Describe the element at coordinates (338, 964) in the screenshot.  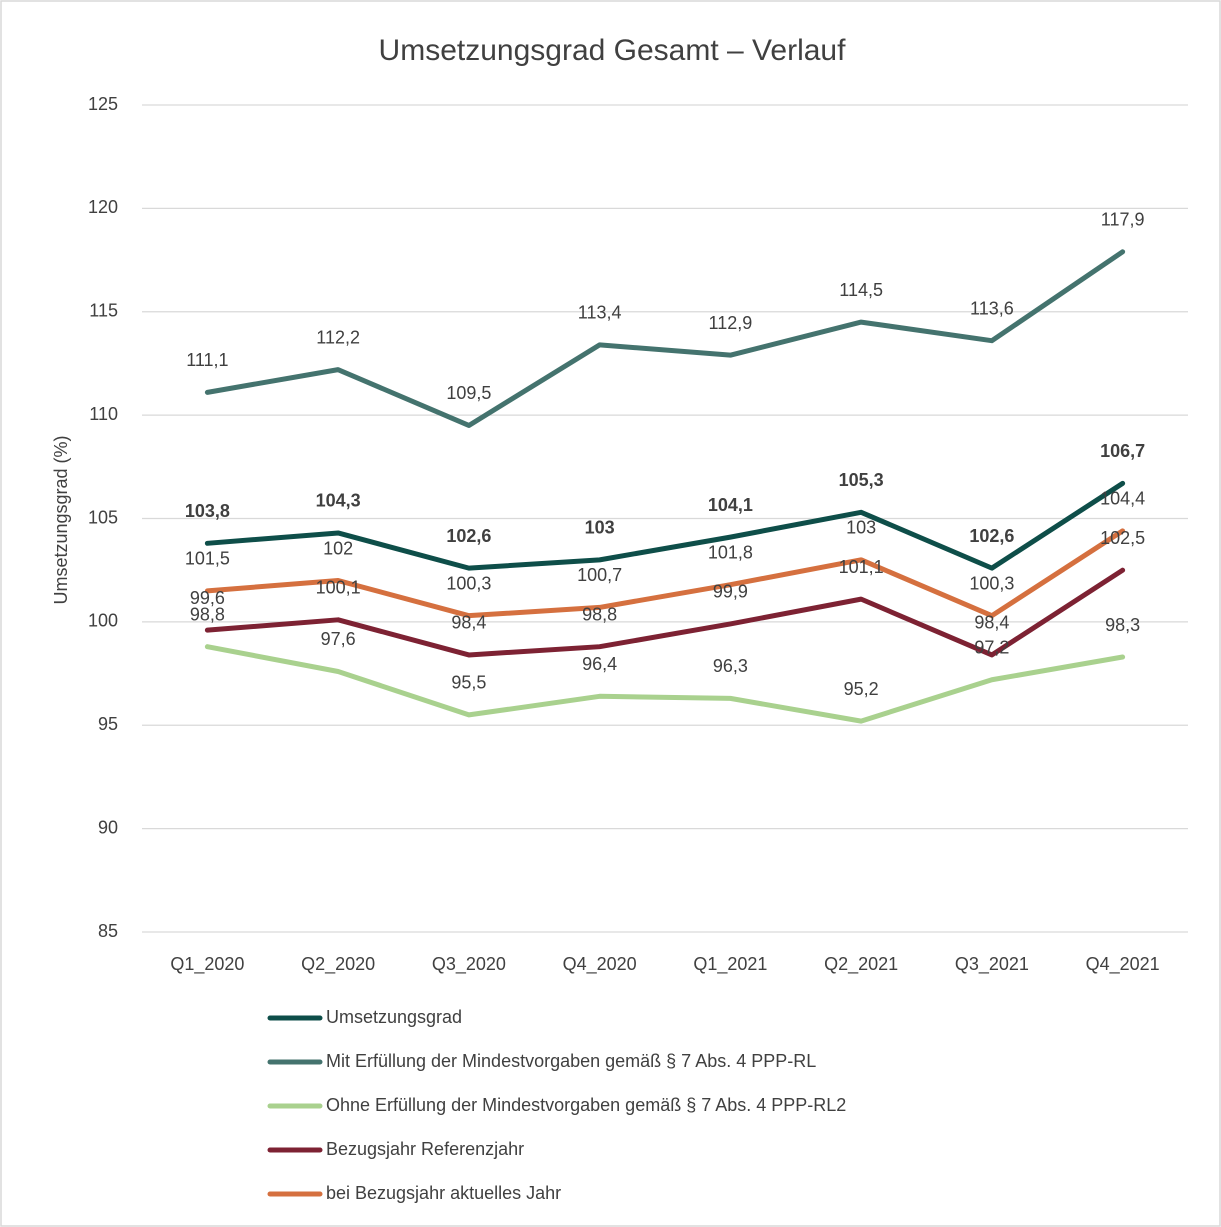
I see `x-tick-label: Q2_2020` at that location.